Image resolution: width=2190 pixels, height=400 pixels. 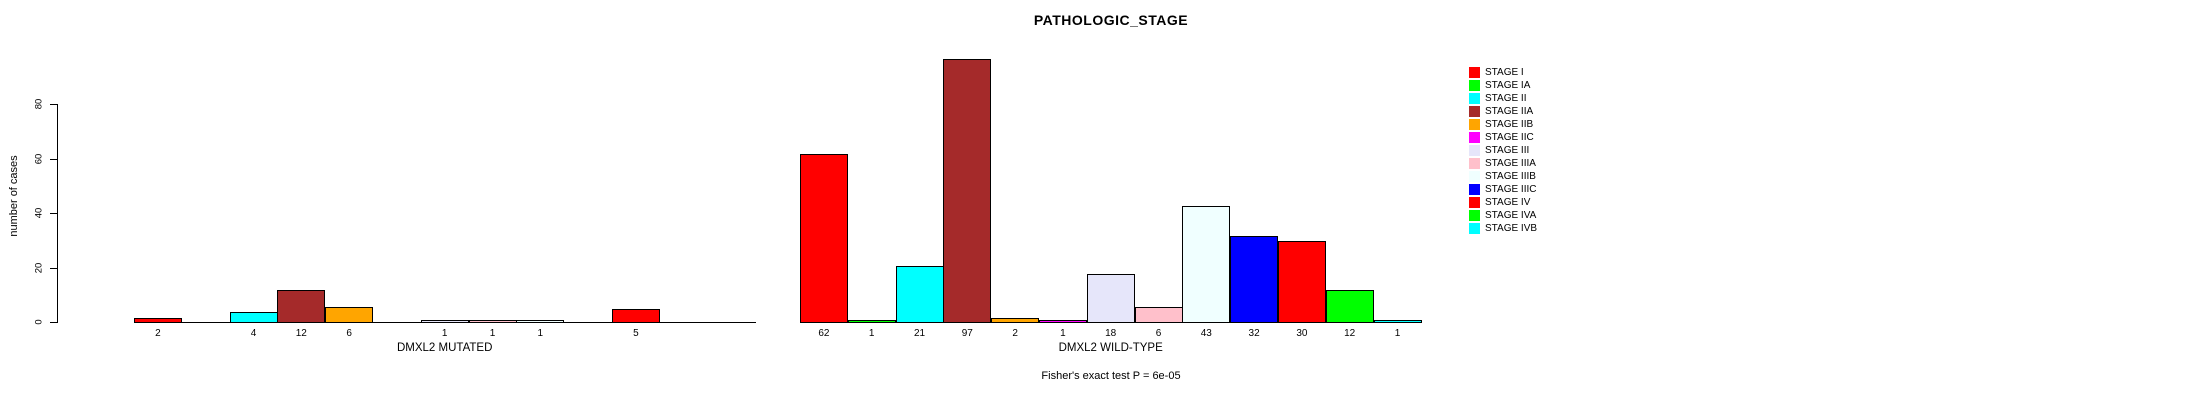 What do you see at coordinates (1511, 228) in the screenshot?
I see `legend-label: STAGE IVB` at bounding box center [1511, 228].